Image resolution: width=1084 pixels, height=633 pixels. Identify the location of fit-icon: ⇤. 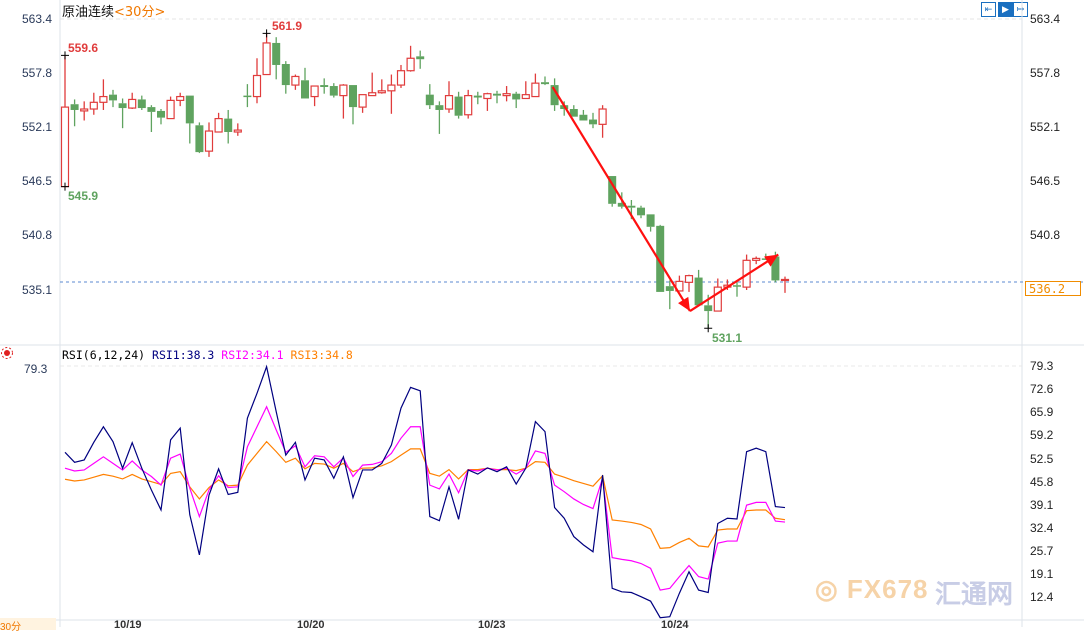
(988, 9).